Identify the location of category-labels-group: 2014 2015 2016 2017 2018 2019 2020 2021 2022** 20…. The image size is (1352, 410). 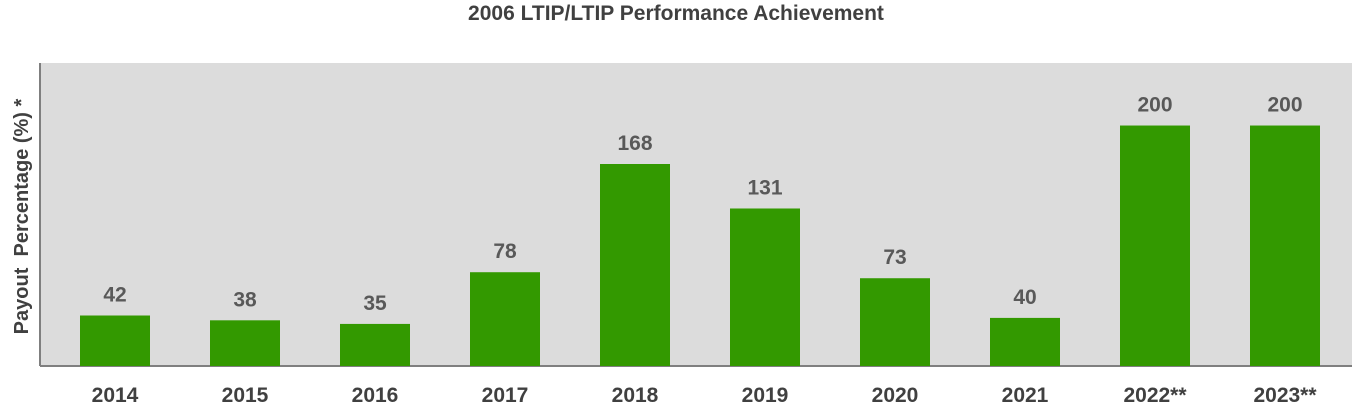
(705, 395).